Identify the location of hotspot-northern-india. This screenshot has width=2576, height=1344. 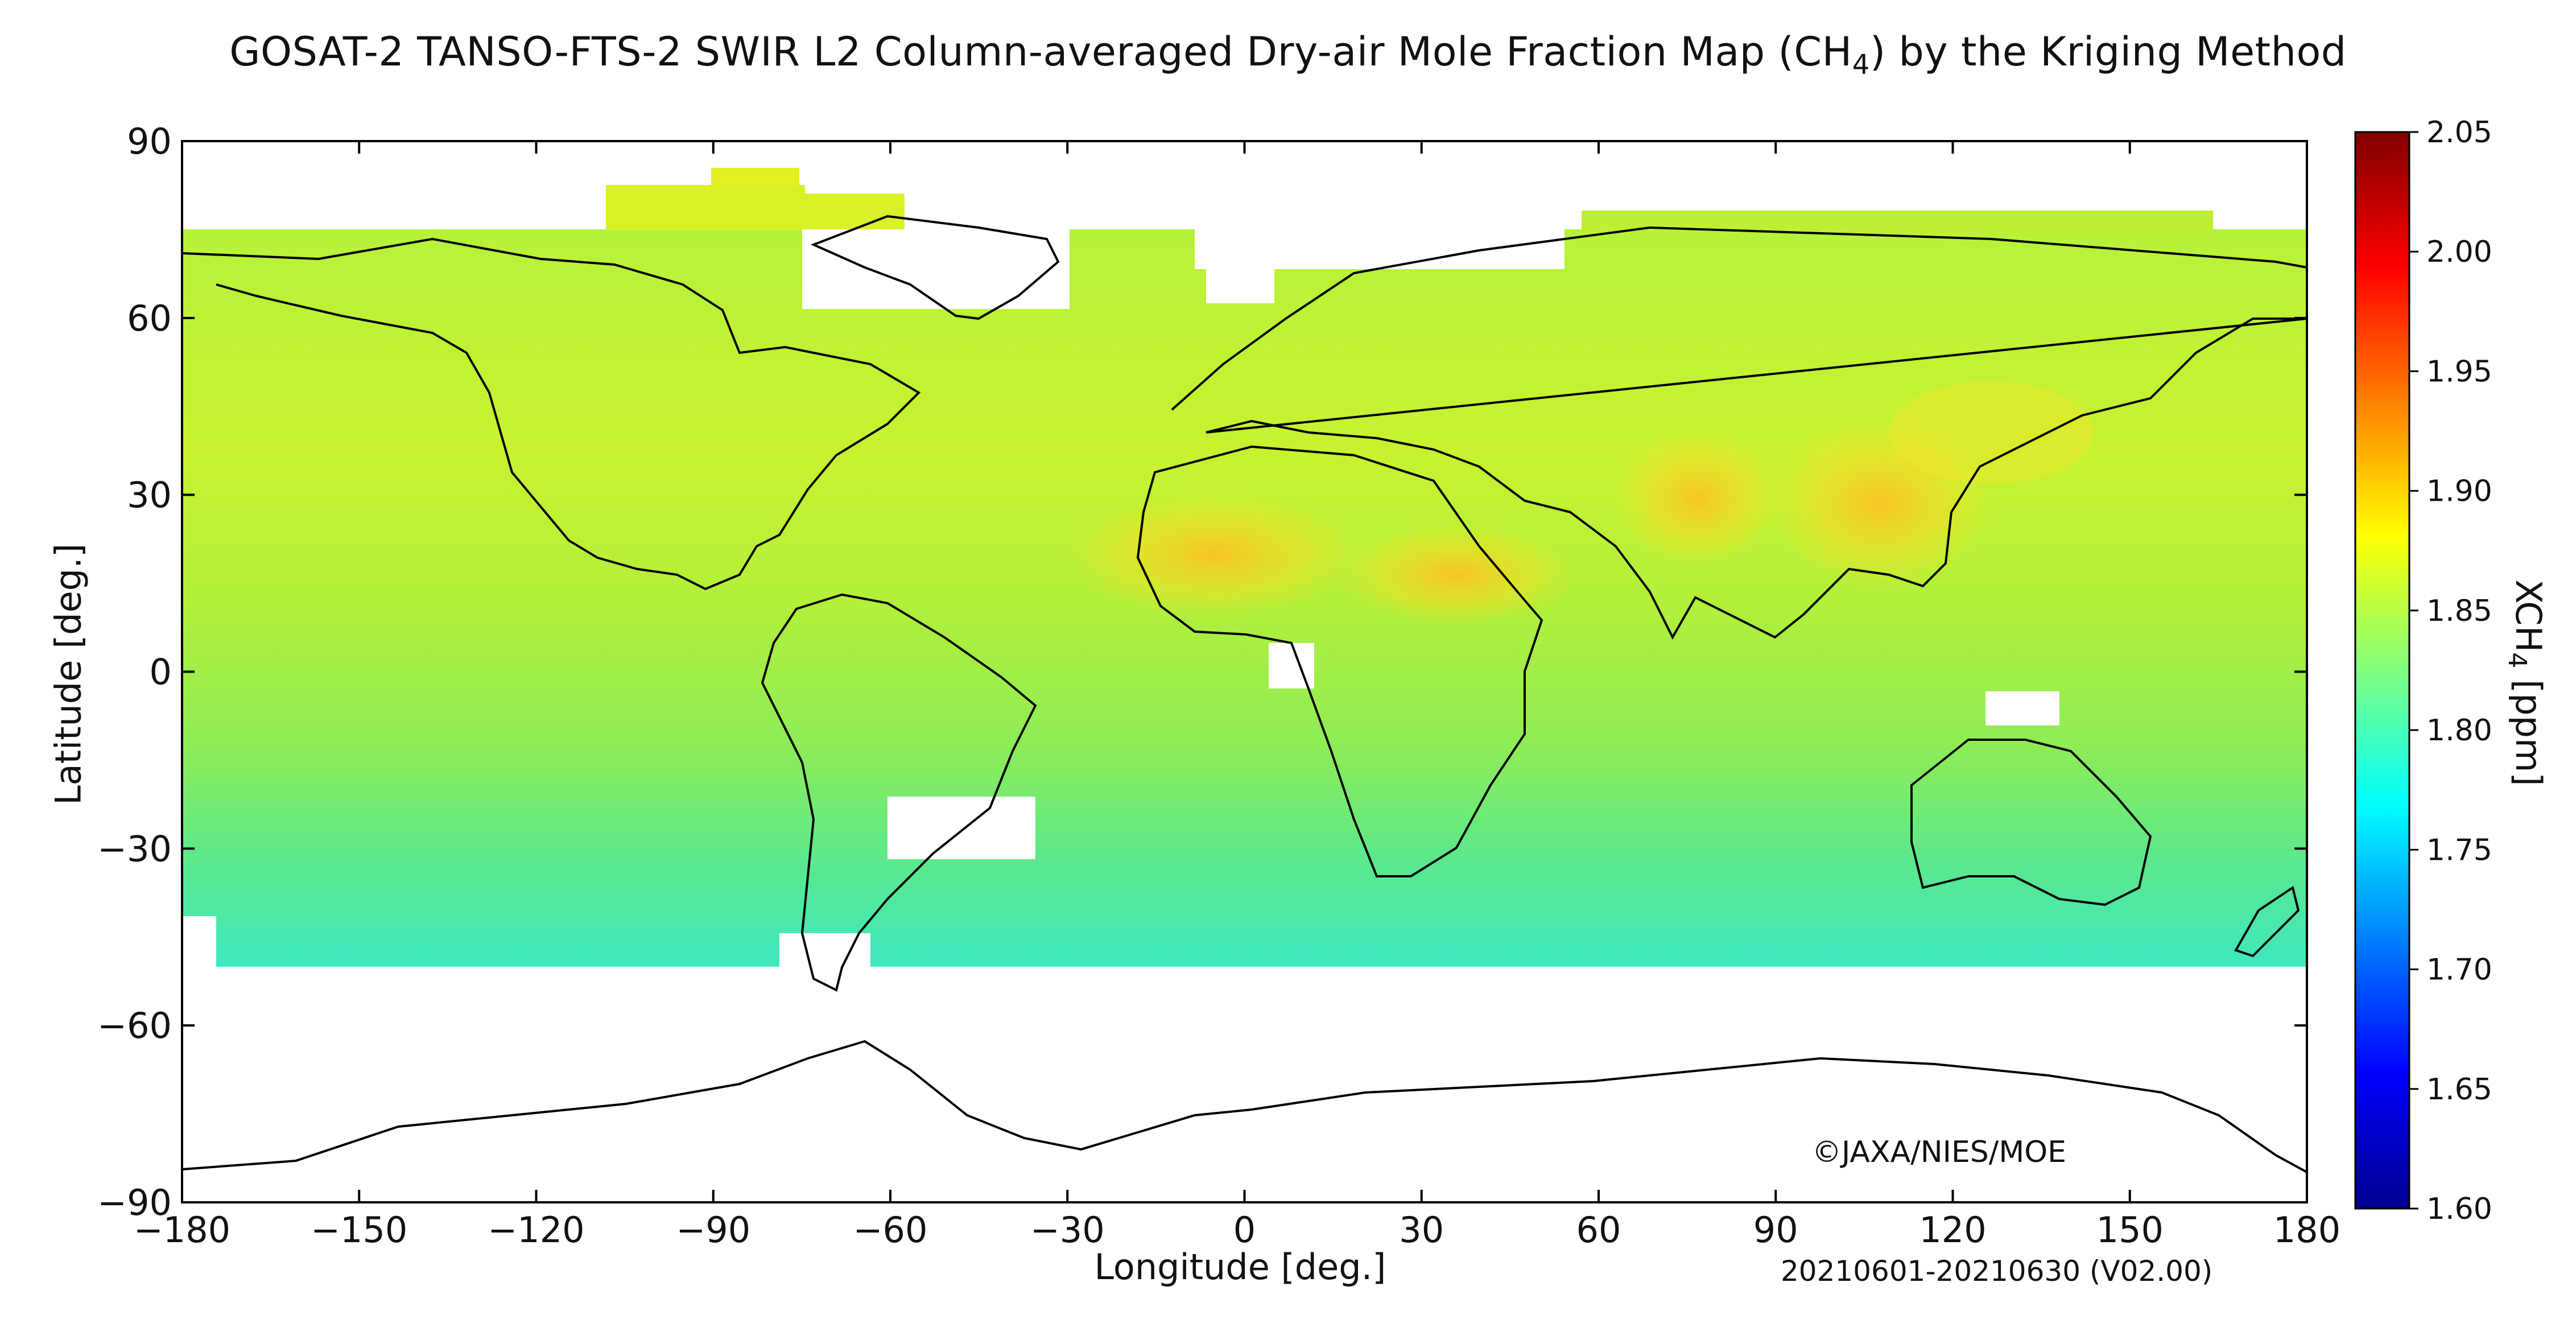
(1699, 498).